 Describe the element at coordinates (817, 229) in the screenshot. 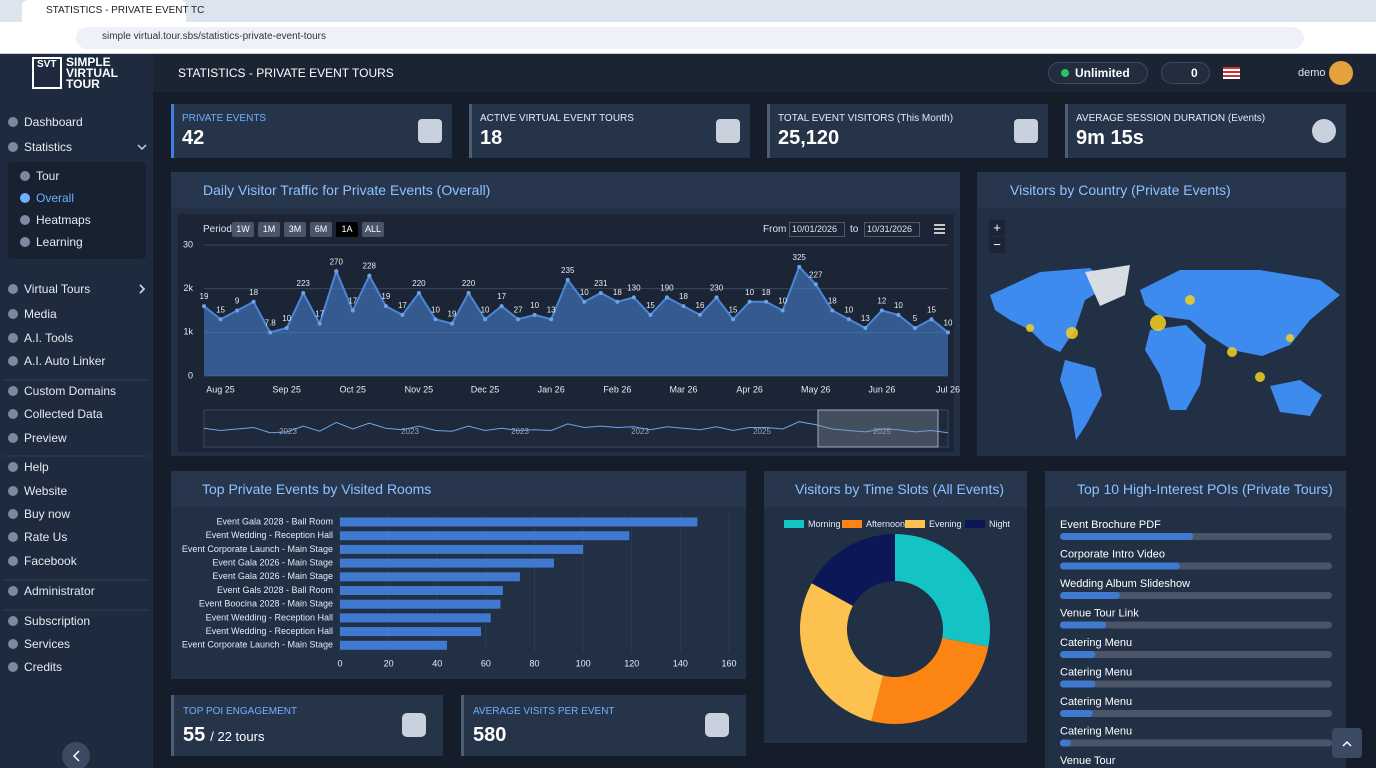

I see `date-input: 10/01/2026` at that location.